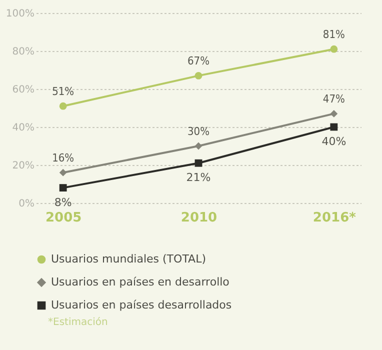  What do you see at coordinates (128, 259) in the screenshot?
I see `legend-label: Usuarios mundiales (TOTAL)` at bounding box center [128, 259].